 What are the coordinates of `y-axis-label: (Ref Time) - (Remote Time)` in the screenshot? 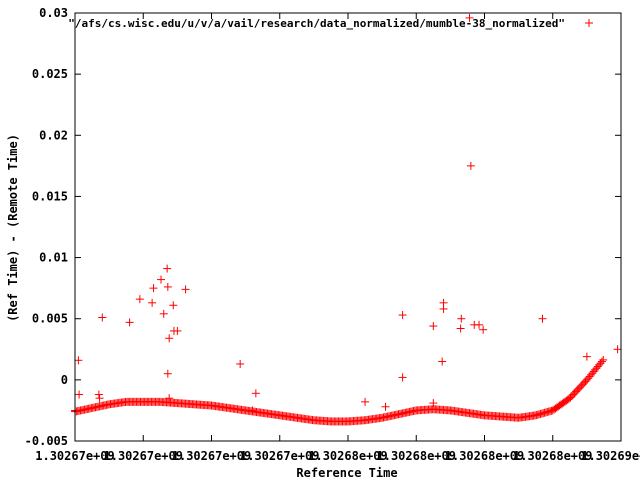 It's located at (13, 228).